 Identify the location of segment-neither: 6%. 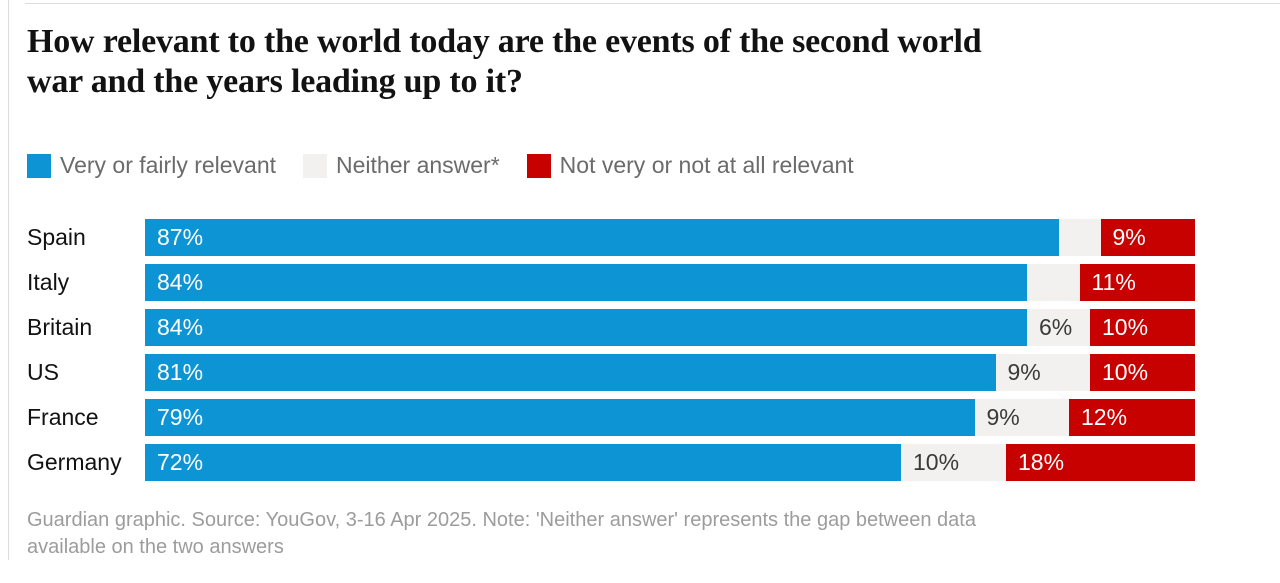
(1058, 328).